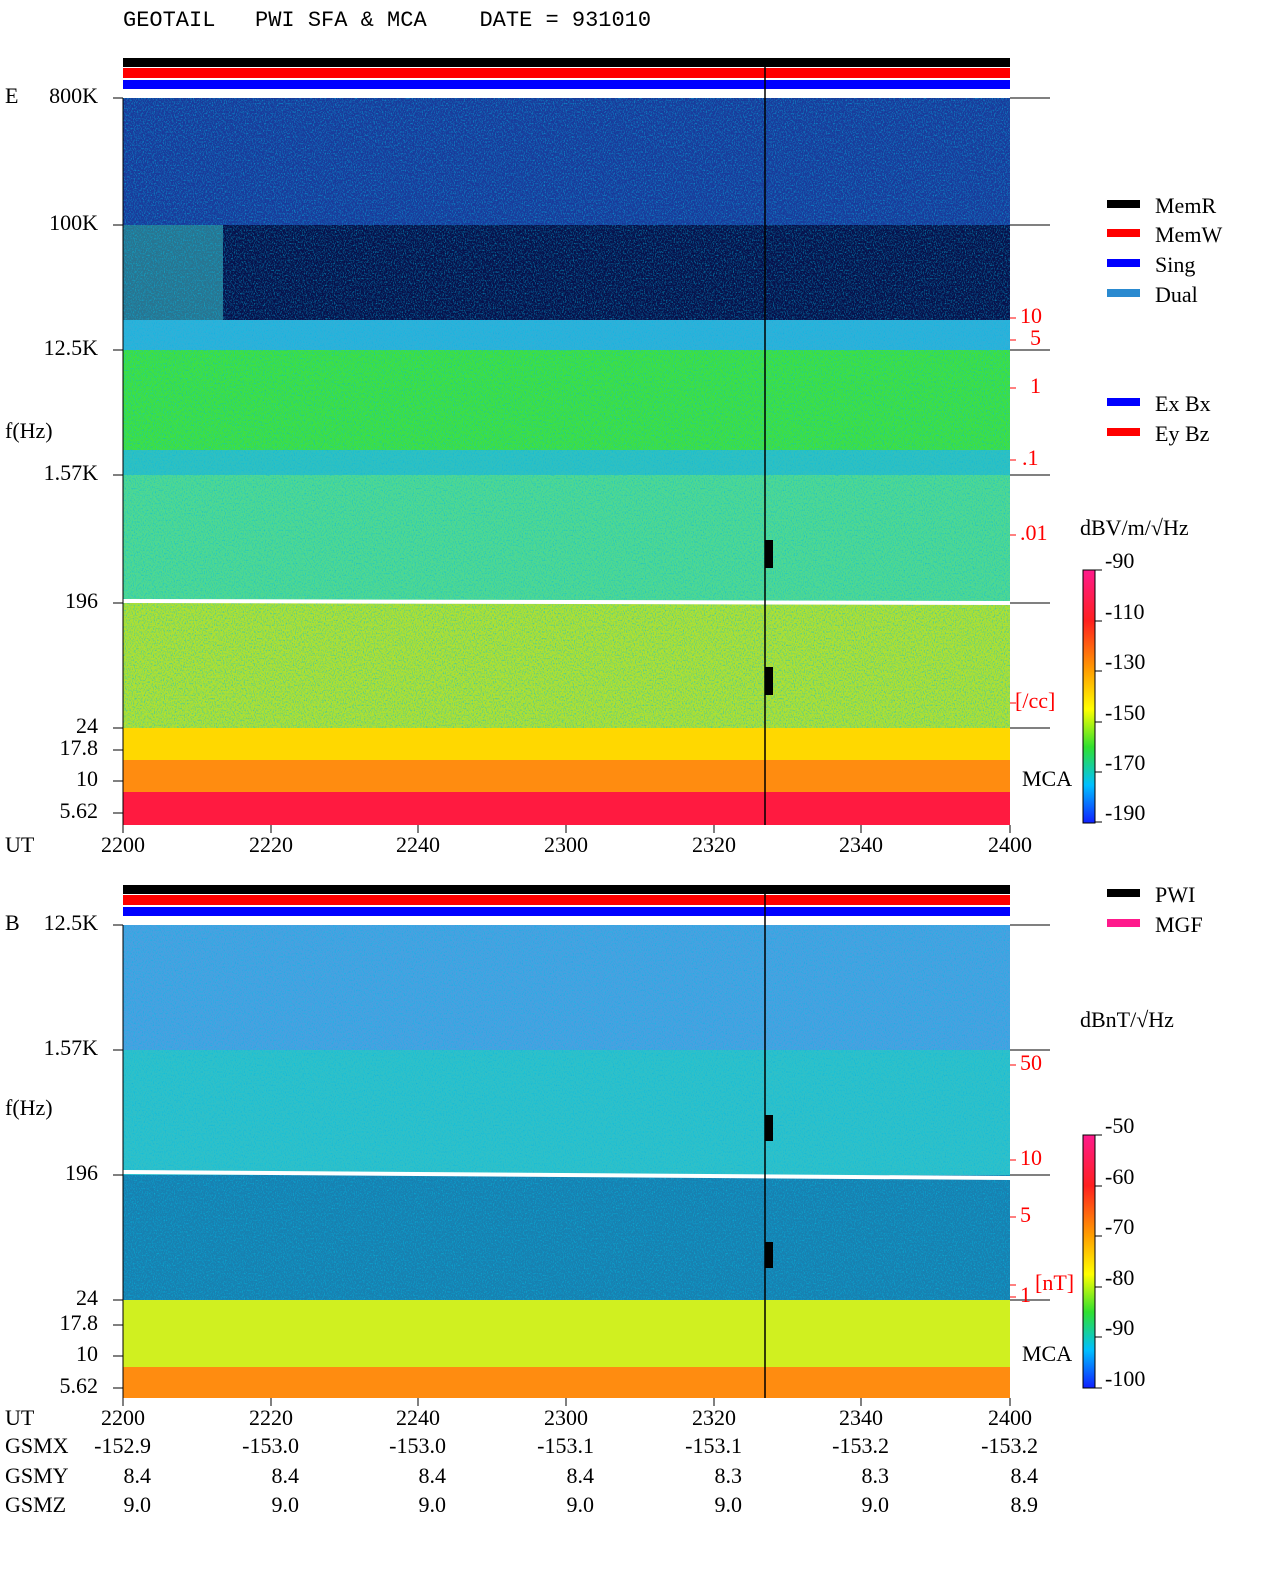 The height and width of the screenshot is (1593, 1280). What do you see at coordinates (1125, 1378) in the screenshot?
I see `colorbar-tick-label: -100` at bounding box center [1125, 1378].